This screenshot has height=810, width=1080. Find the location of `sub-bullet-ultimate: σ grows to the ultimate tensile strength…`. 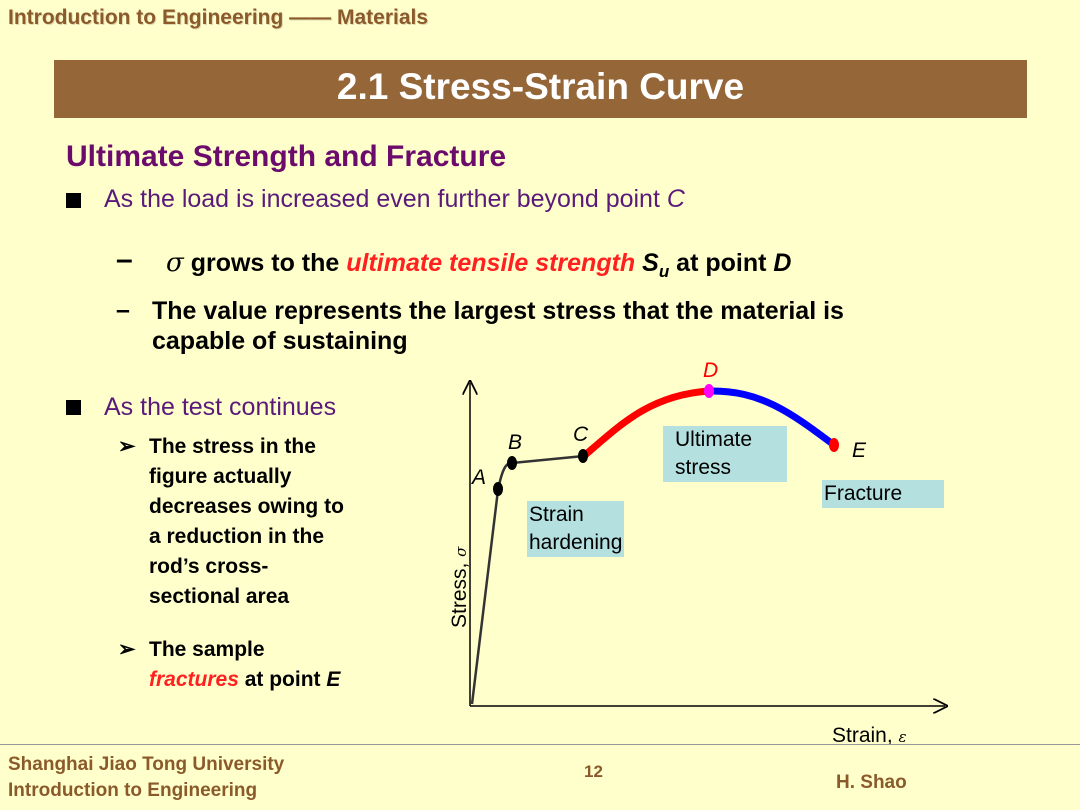

sub-bullet-ultimate: σ grows to the ultimate tensile strength… is located at coordinates (478, 267).